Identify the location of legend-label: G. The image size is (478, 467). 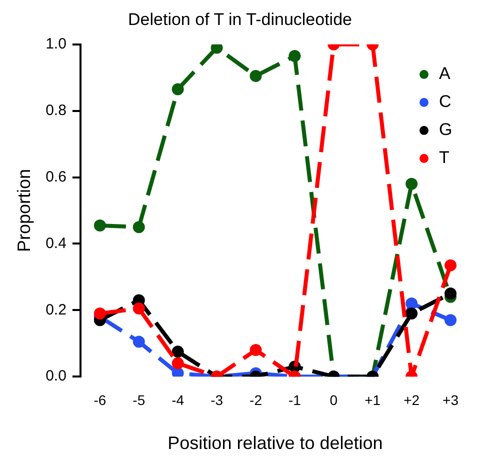
(445, 130).